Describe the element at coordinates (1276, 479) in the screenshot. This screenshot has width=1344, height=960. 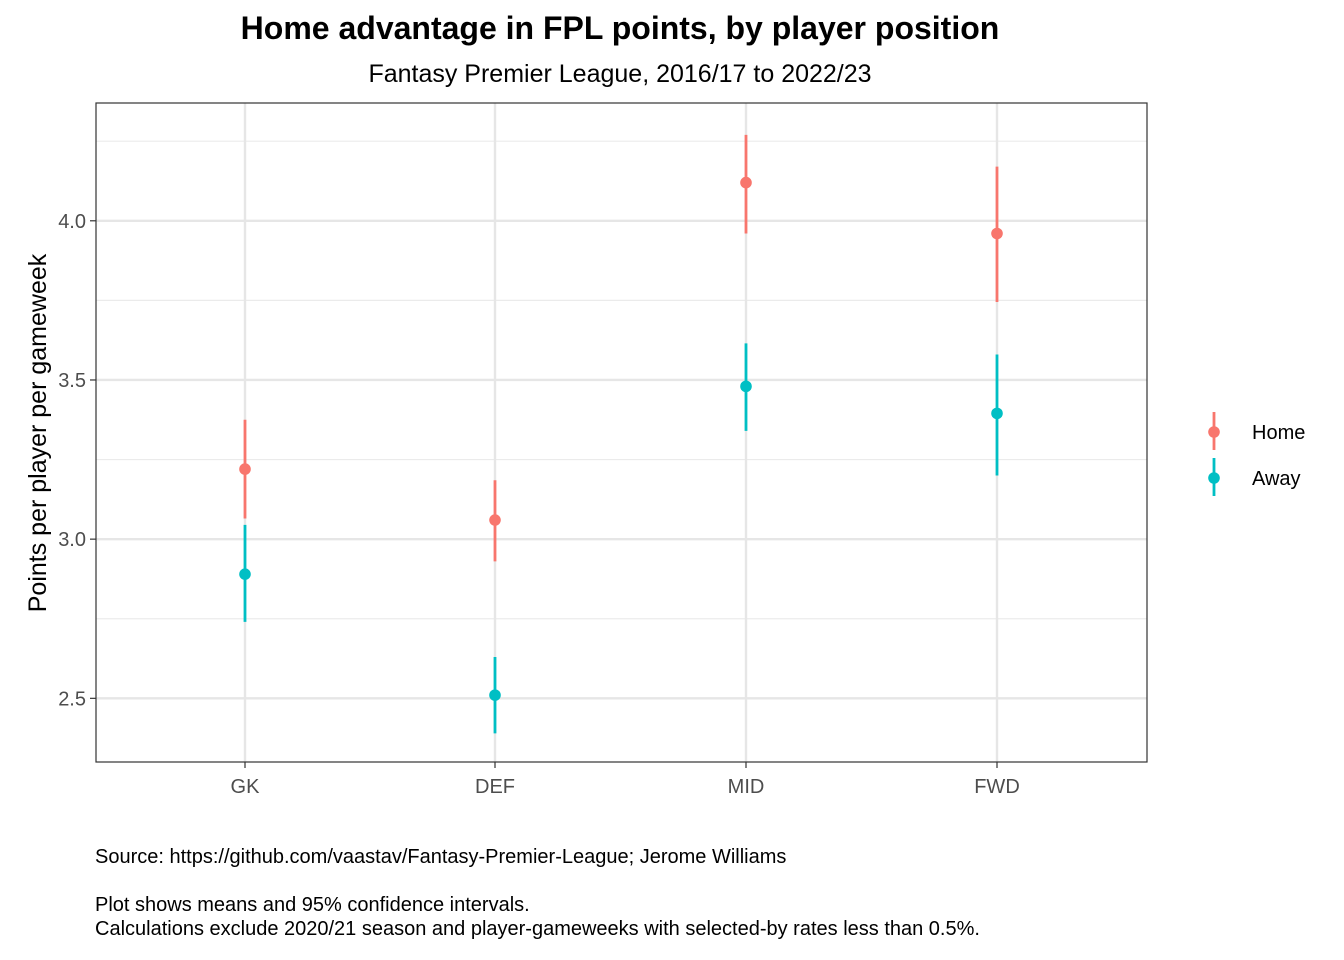
I see `legend-label-away: Away` at that location.